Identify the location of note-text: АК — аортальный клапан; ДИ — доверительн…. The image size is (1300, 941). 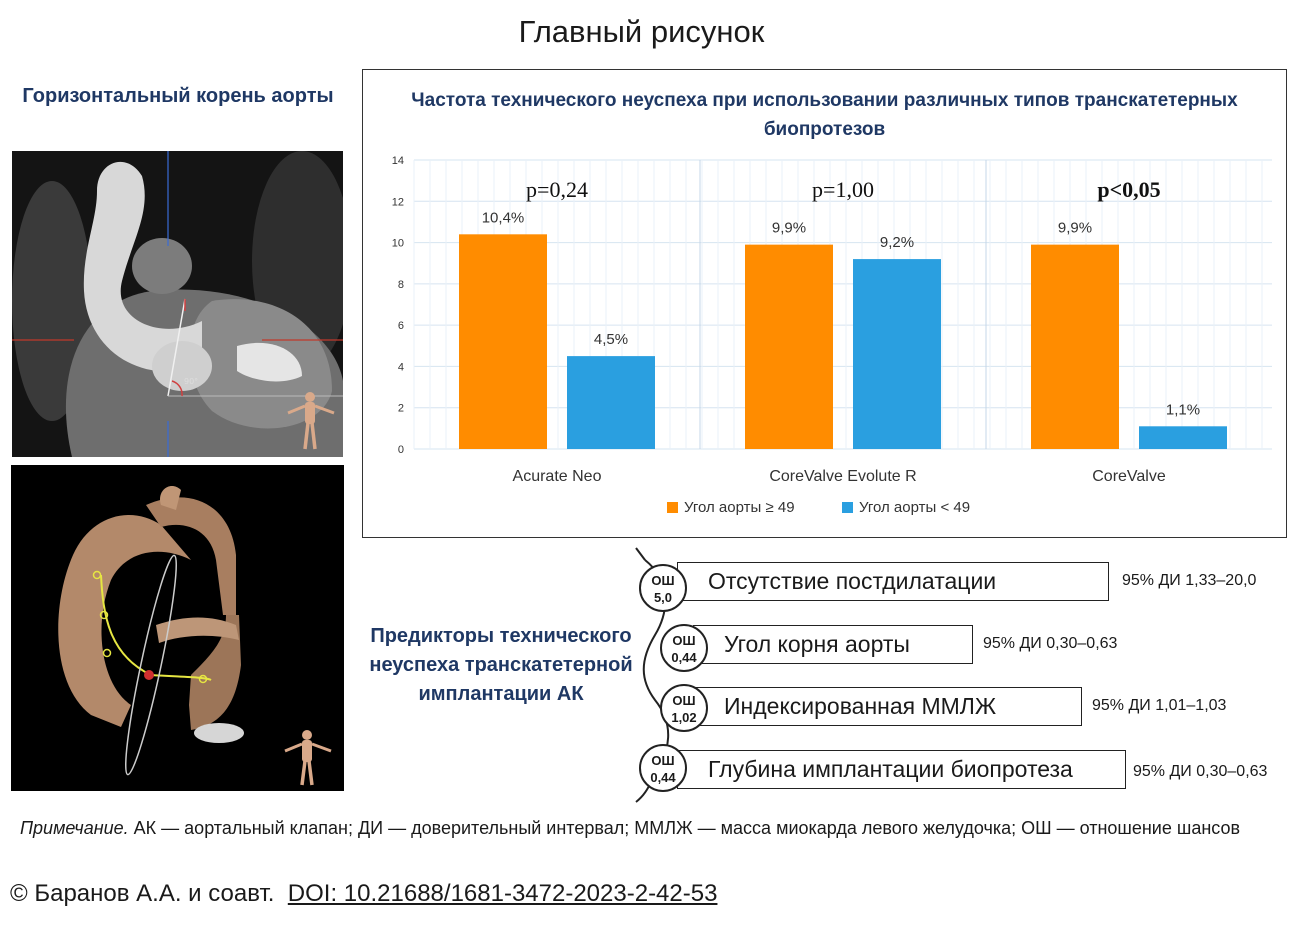
(684, 828).